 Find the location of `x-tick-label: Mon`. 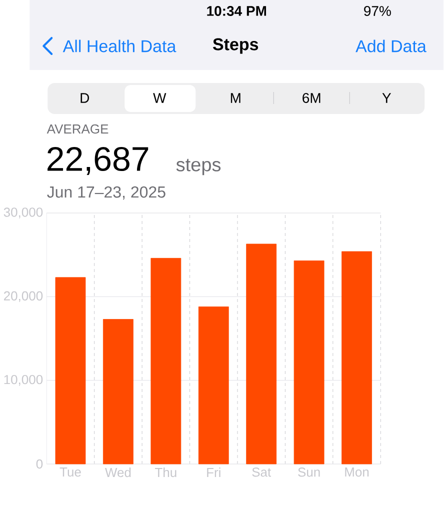

x-tick-label: Mon is located at coordinates (357, 472).